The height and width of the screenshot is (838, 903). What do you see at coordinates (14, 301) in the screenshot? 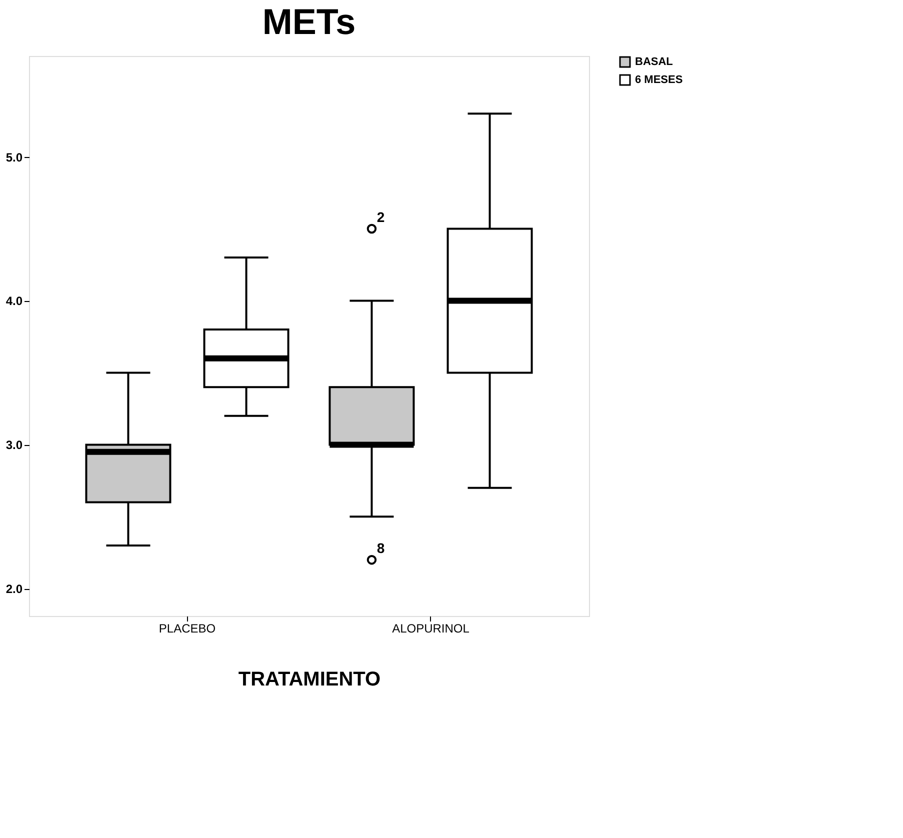
I see `y-tick-label: 4.0` at bounding box center [14, 301].